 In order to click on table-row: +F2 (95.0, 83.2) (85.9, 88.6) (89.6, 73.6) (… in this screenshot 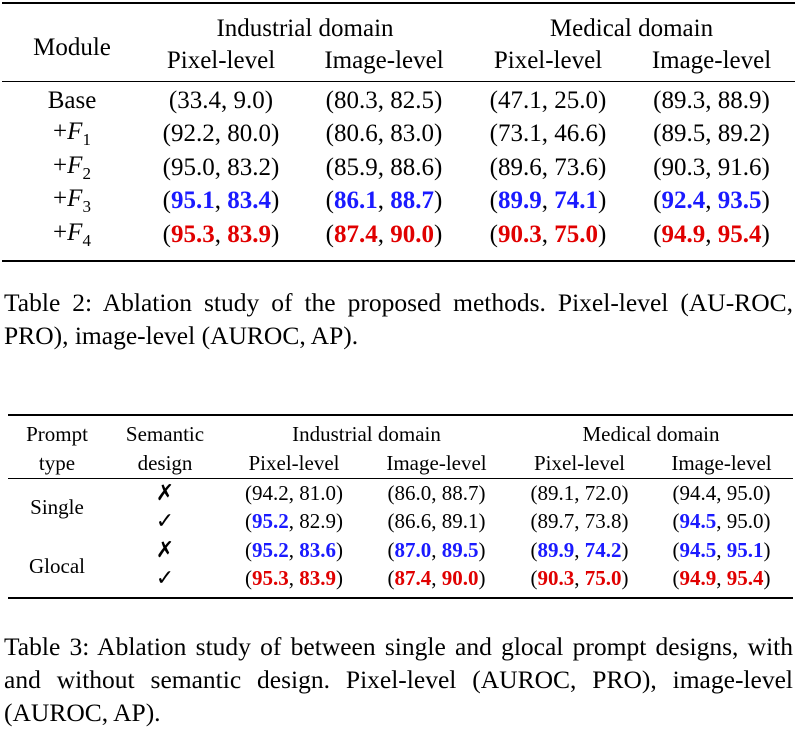, I will do `click(398, 168)`.